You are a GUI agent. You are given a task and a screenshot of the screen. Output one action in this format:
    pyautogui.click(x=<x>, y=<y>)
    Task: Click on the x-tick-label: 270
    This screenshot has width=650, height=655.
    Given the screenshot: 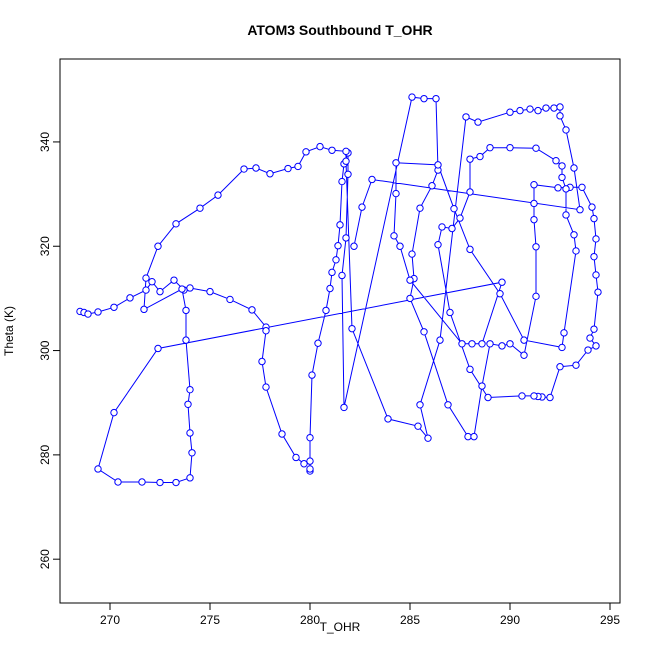 What is the action you would take?
    pyautogui.click(x=110, y=620)
    